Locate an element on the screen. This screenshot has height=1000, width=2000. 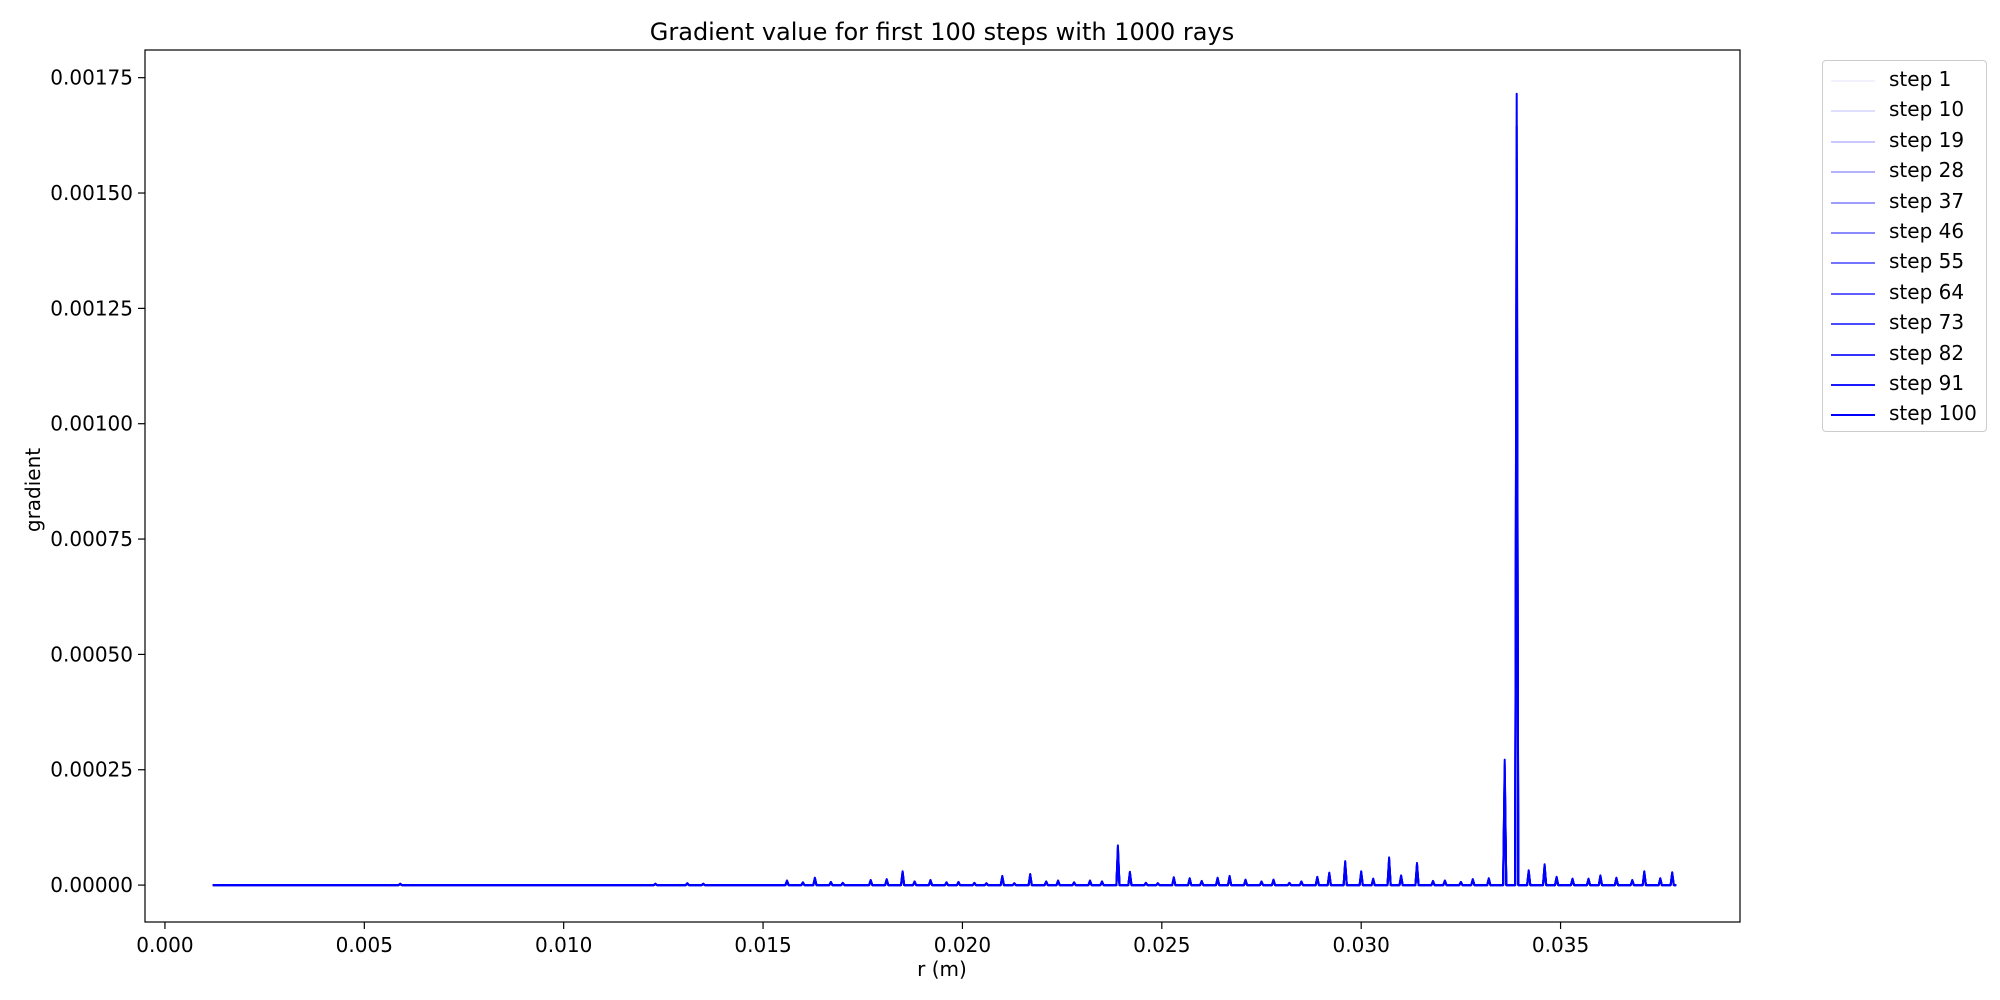
legend-item: step 19 is located at coordinates (1905, 141).